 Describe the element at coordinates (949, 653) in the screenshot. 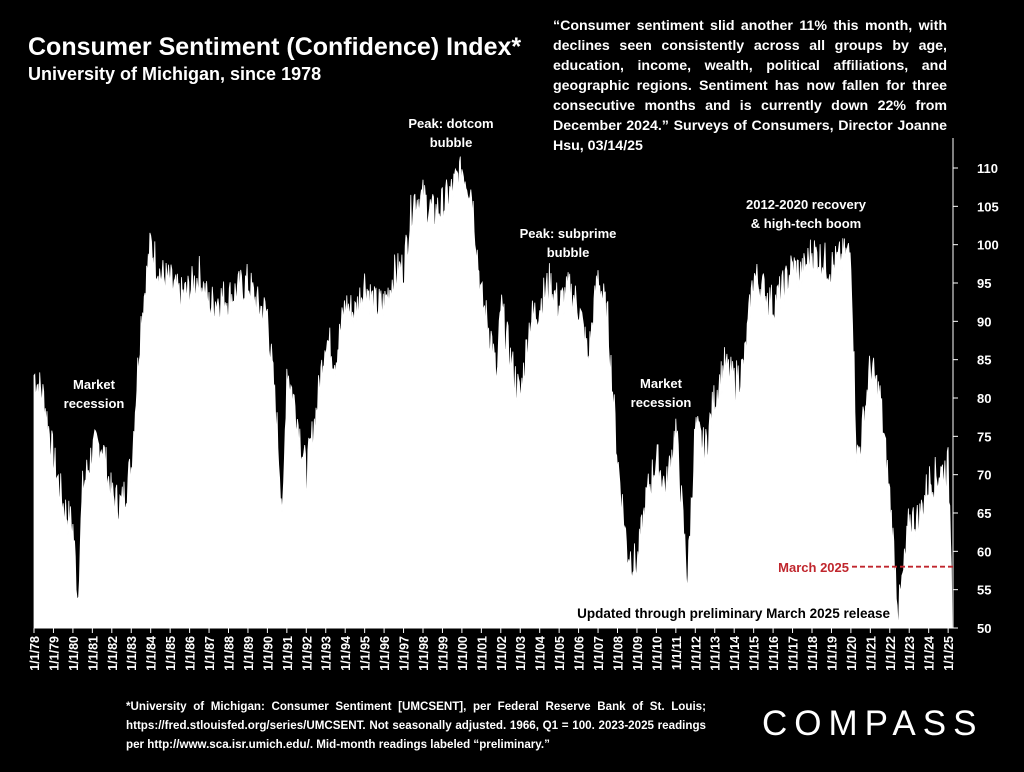

I see `x-tick-label: 1/1/25` at that location.